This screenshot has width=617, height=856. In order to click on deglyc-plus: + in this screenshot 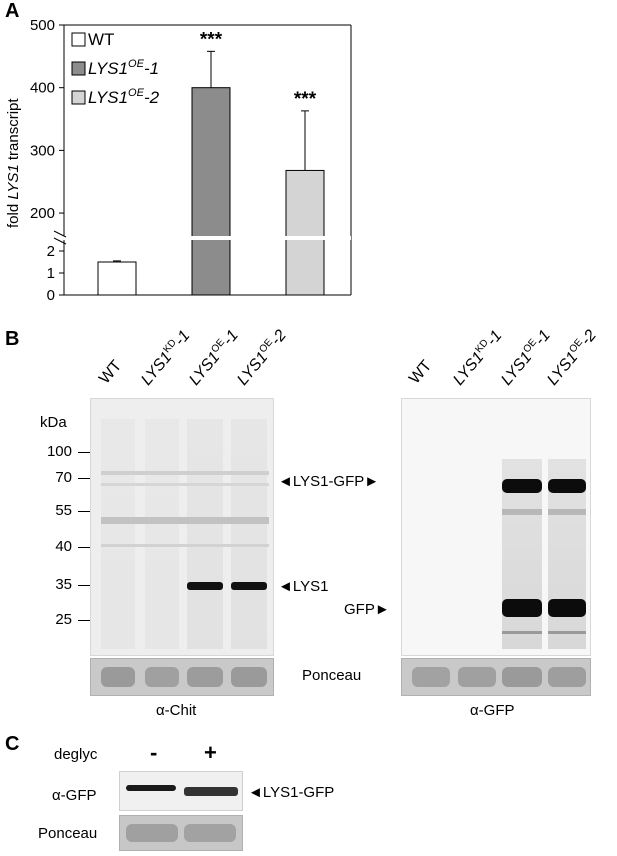, I will do `click(210, 752)`.